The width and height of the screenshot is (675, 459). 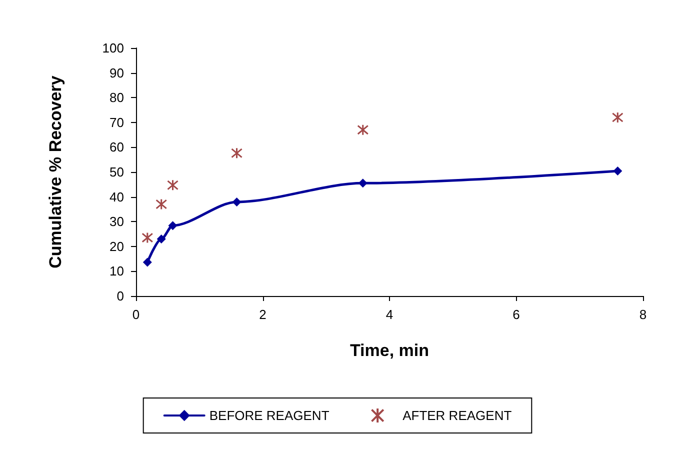 I want to click on x-tick-label: 6, so click(x=516, y=314).